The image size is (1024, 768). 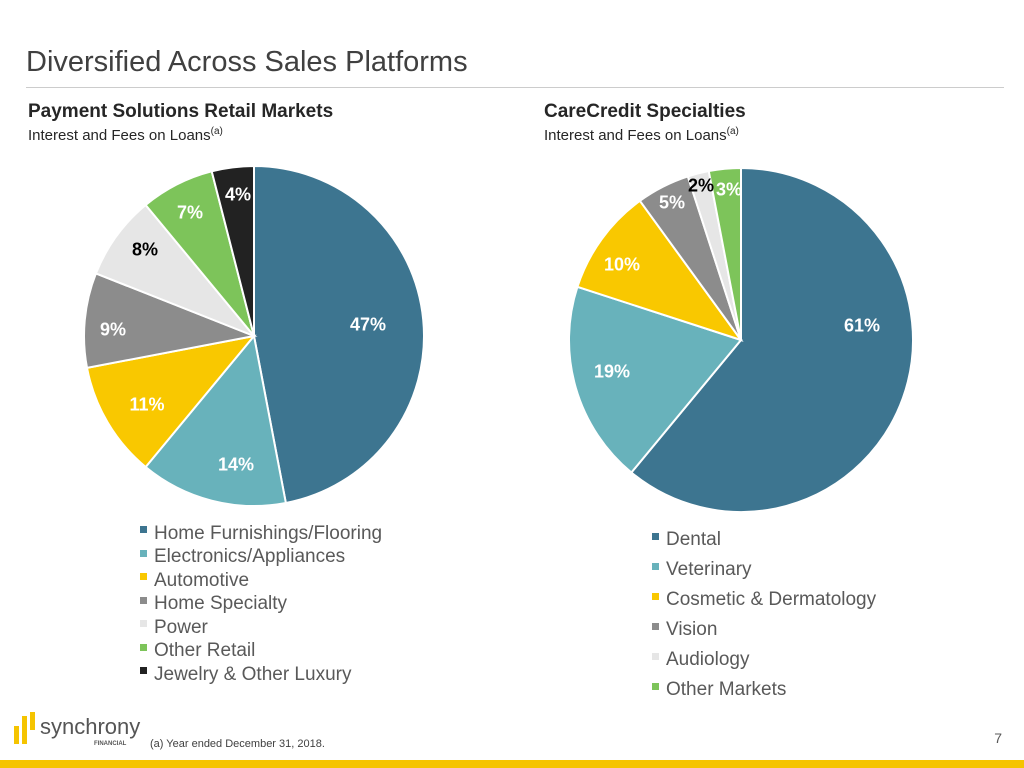 I want to click on data-label: 2%, so click(x=701, y=185).